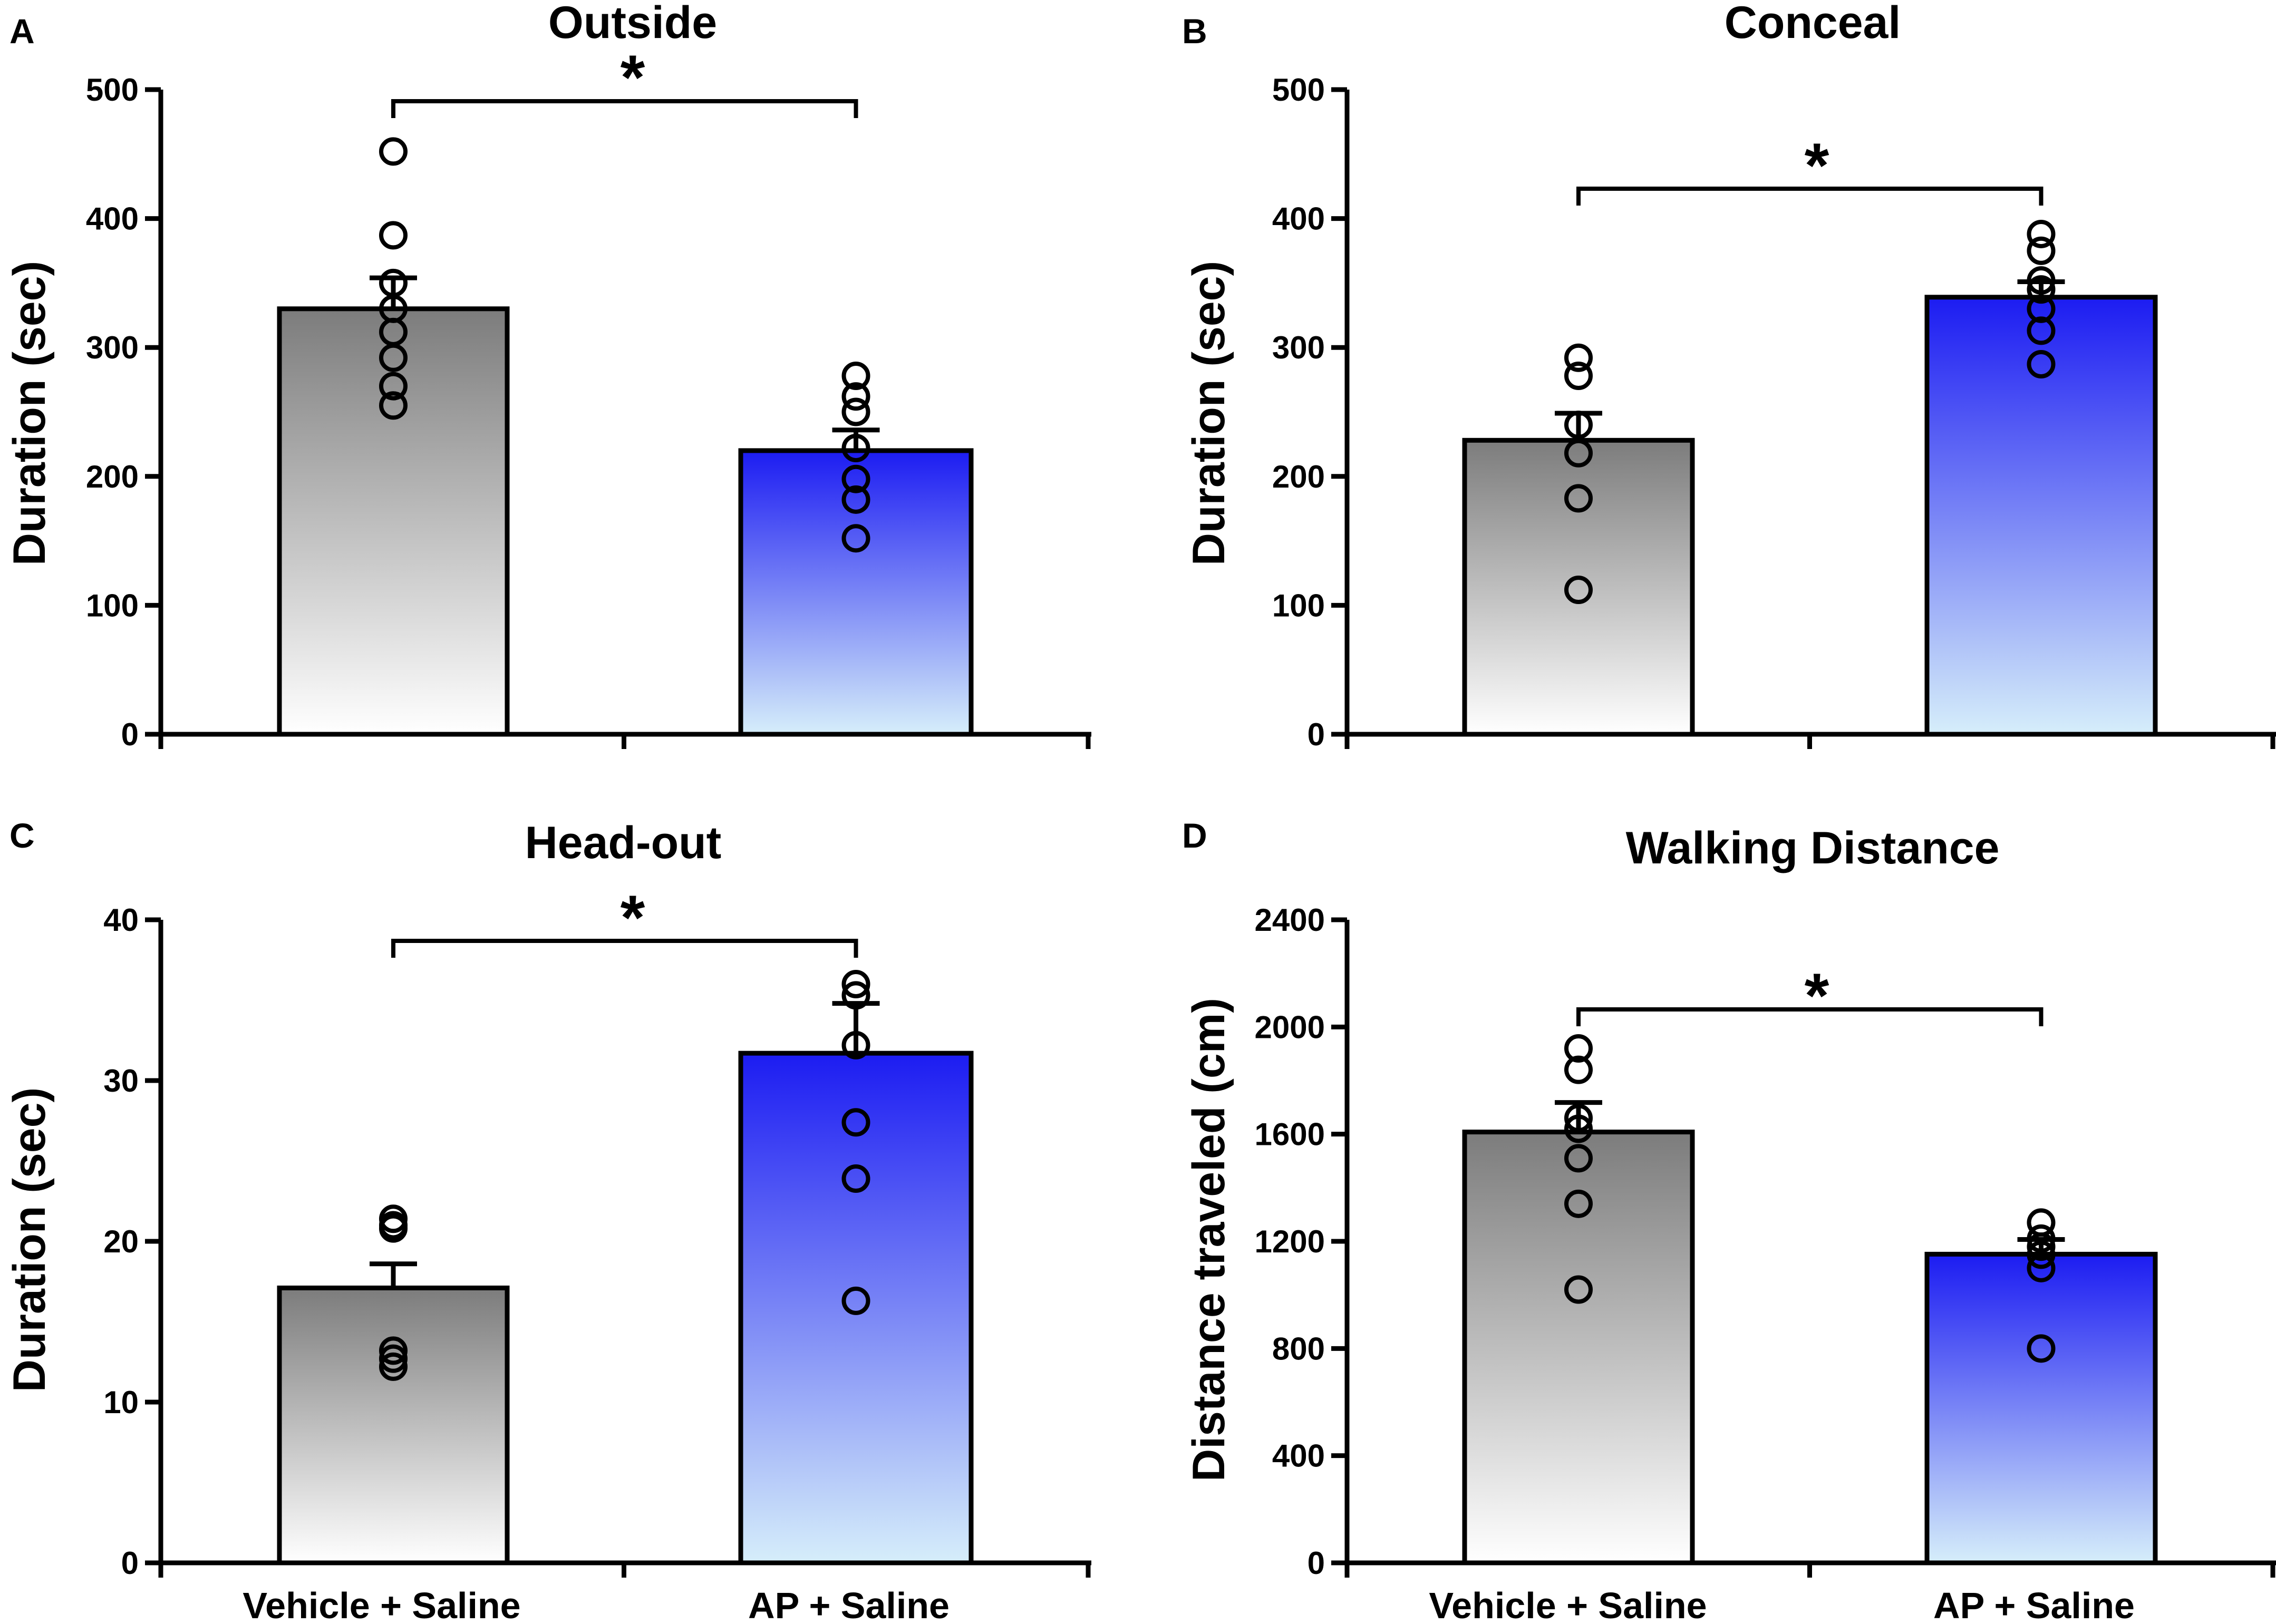  What do you see at coordinates (1813, 24) in the screenshot?
I see `panel-title: Conceal` at bounding box center [1813, 24].